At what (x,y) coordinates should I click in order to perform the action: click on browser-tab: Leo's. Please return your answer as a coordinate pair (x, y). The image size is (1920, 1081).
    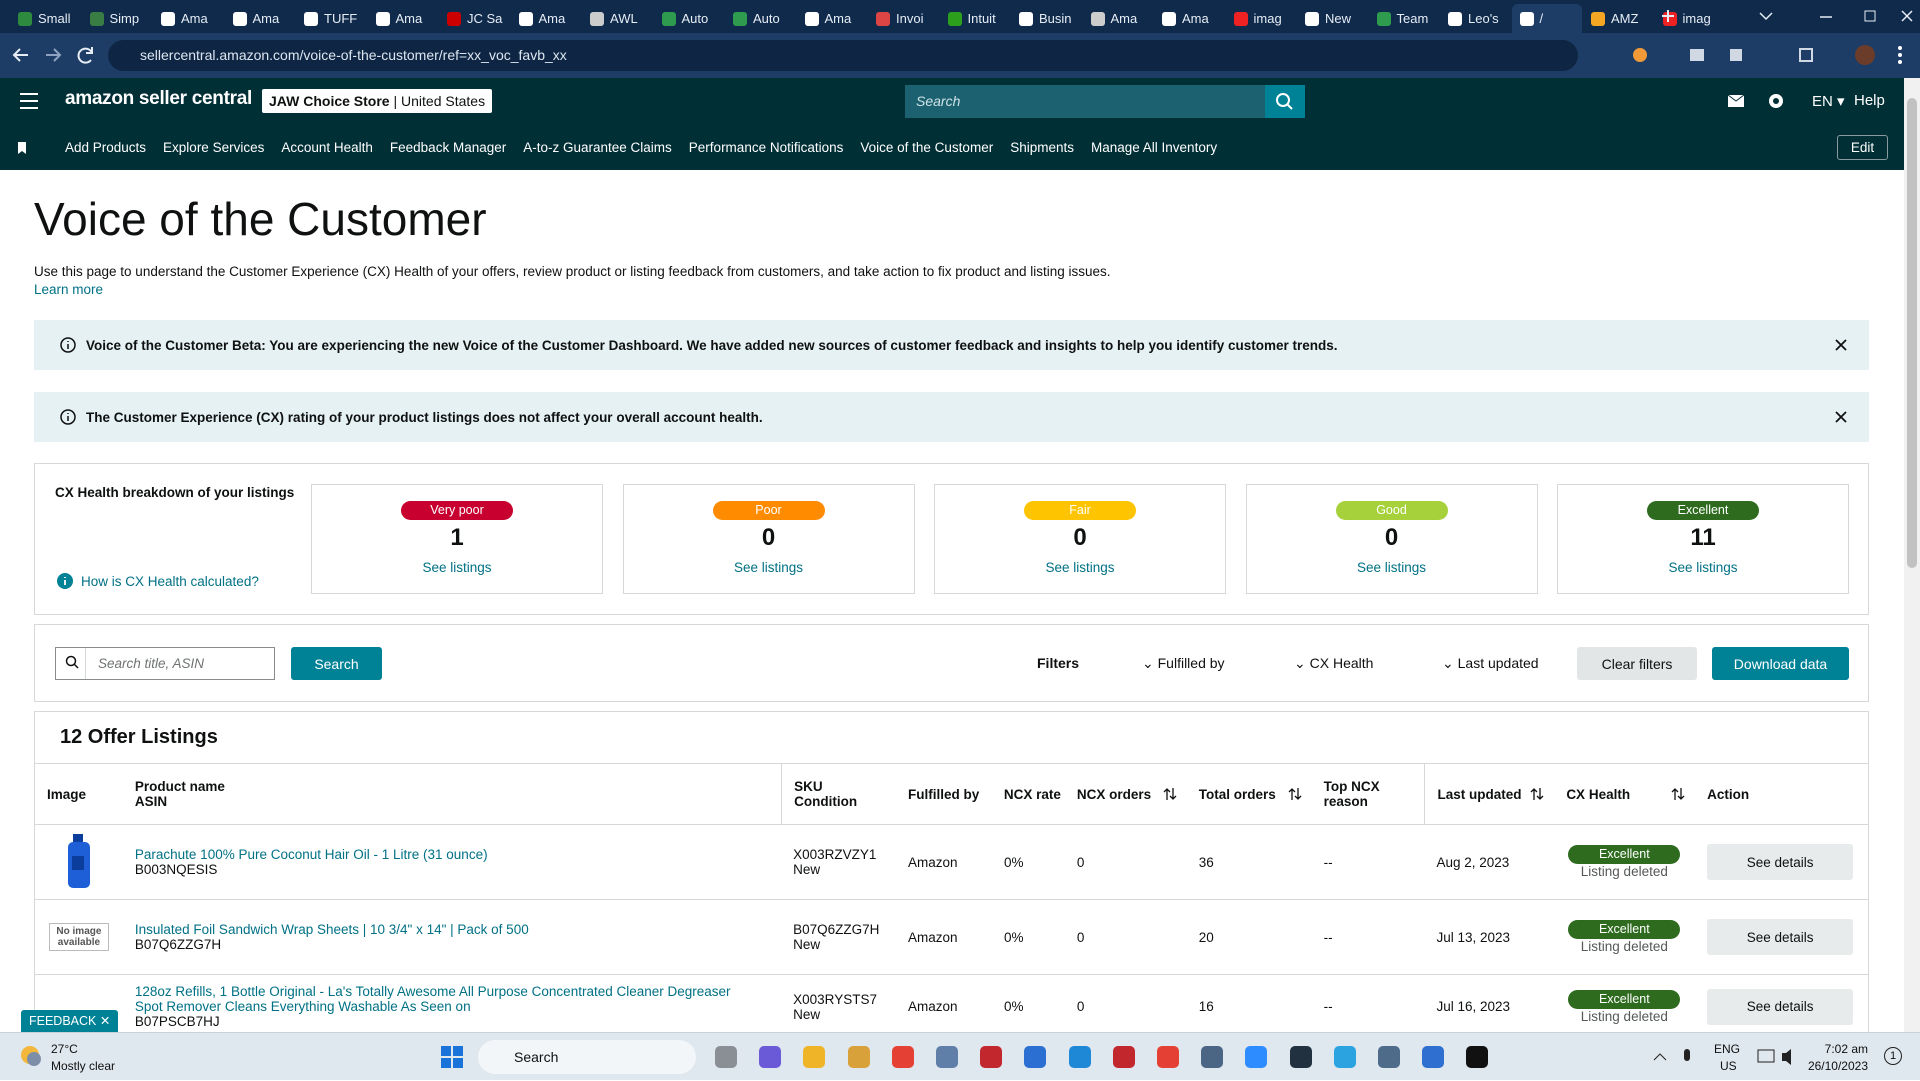
    Looking at the image, I should click on (1475, 18).